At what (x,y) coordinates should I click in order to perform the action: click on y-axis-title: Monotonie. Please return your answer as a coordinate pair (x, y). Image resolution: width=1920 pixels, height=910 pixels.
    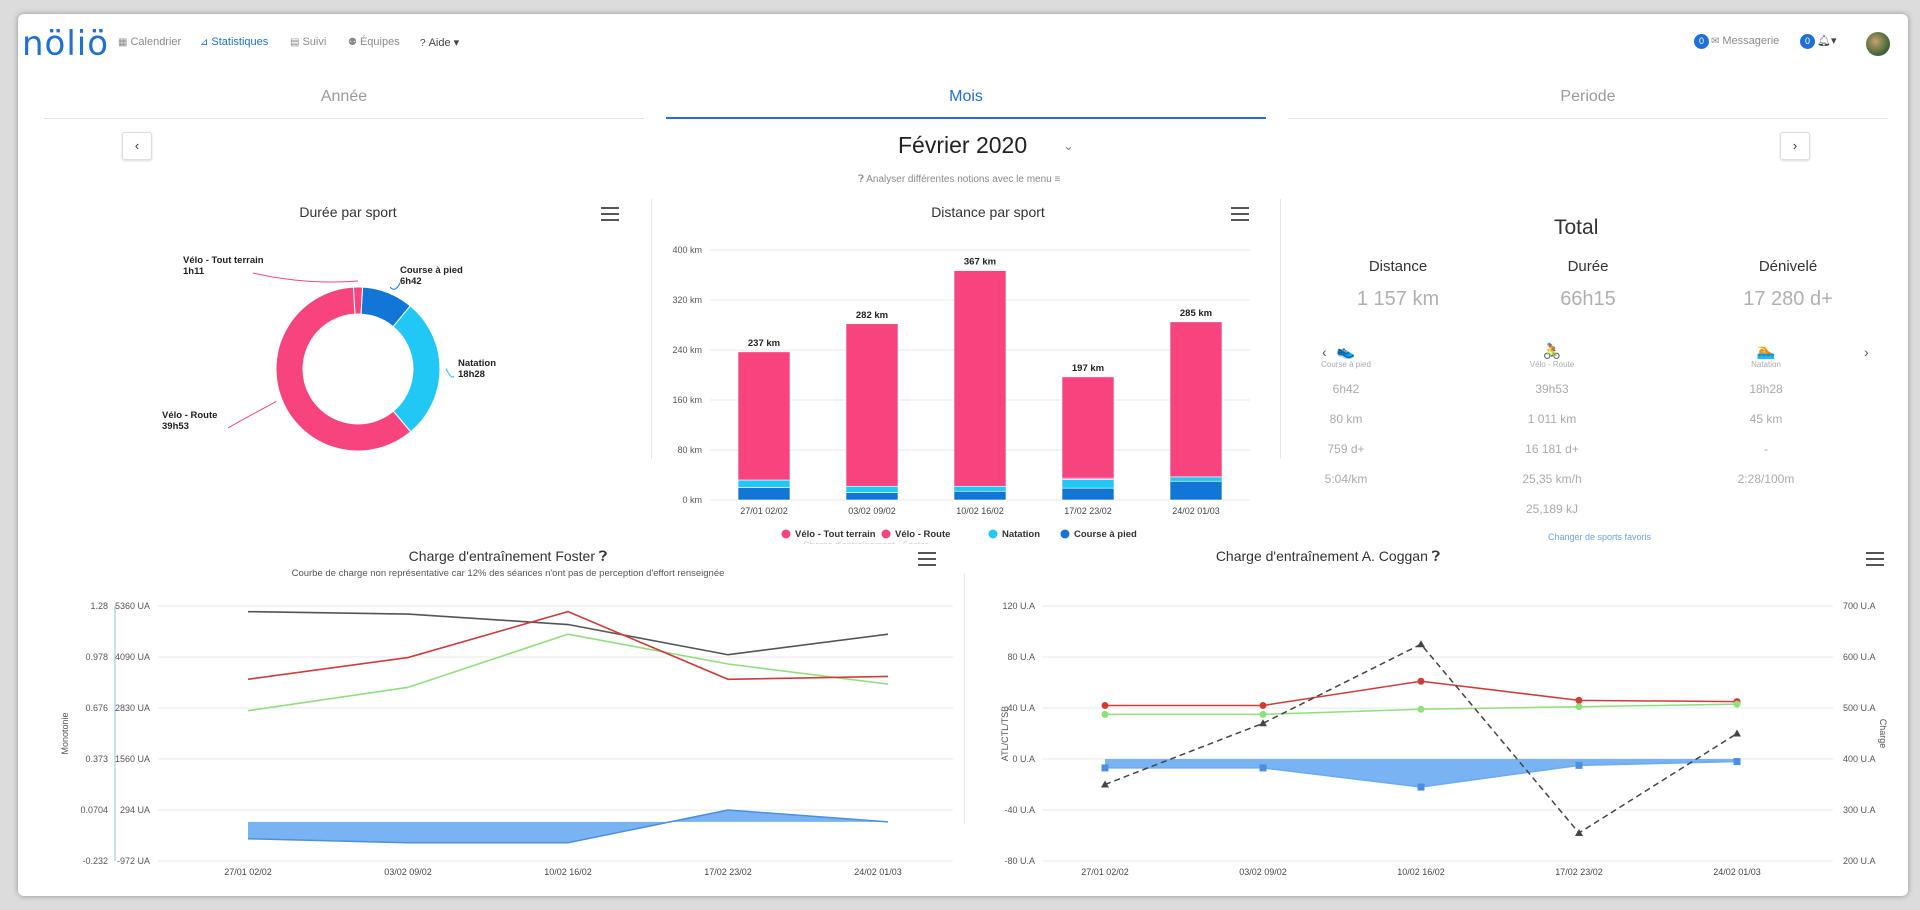
    Looking at the image, I should click on (65, 733).